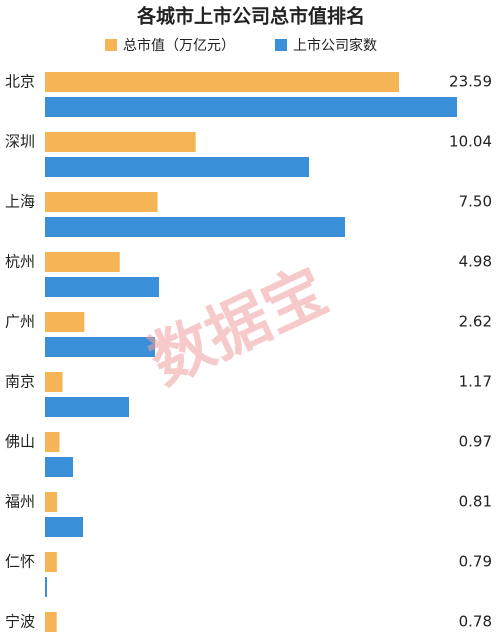 Image resolution: width=502 pixels, height=637 pixels. What do you see at coordinates (470, 142) in the screenshot?
I see `value-label: 10.04` at bounding box center [470, 142].